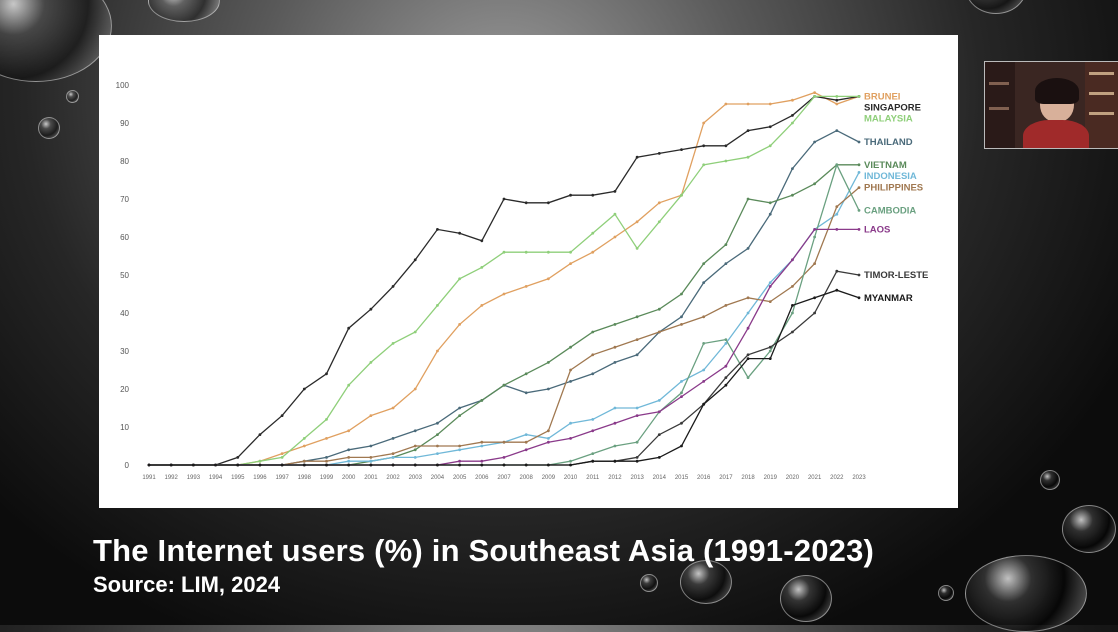 This screenshot has height=632, width=1118. I want to click on x-tick-label: 2009, so click(549, 478).